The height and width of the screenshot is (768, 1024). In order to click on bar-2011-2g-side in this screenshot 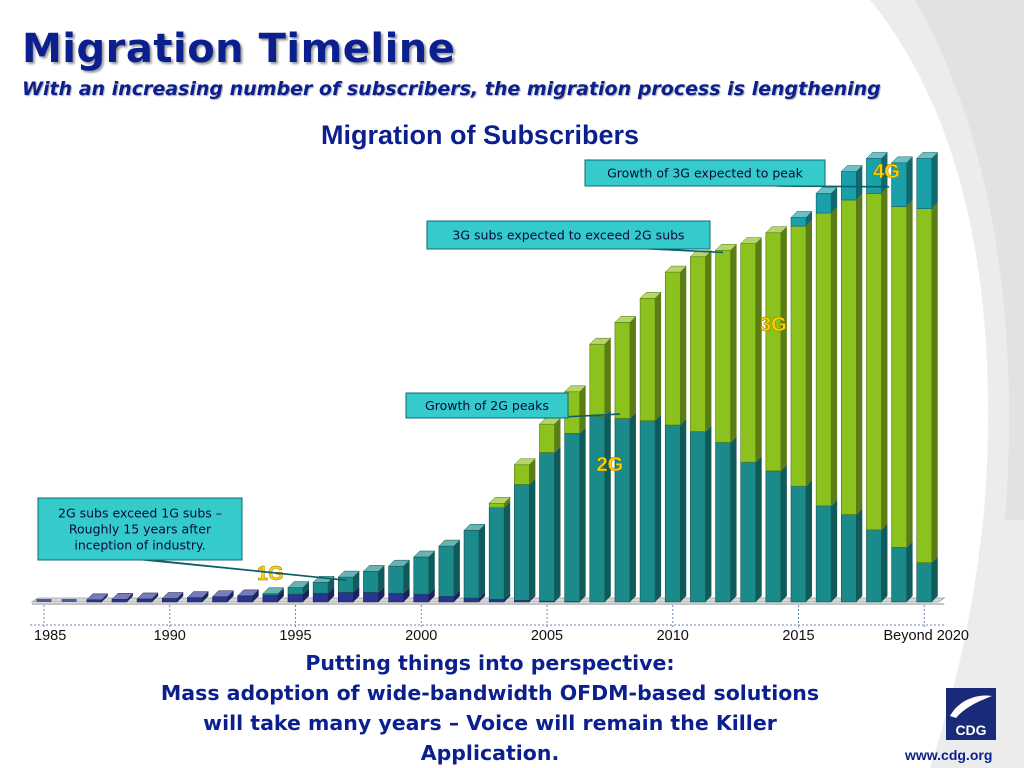, I will do `click(708, 513)`.